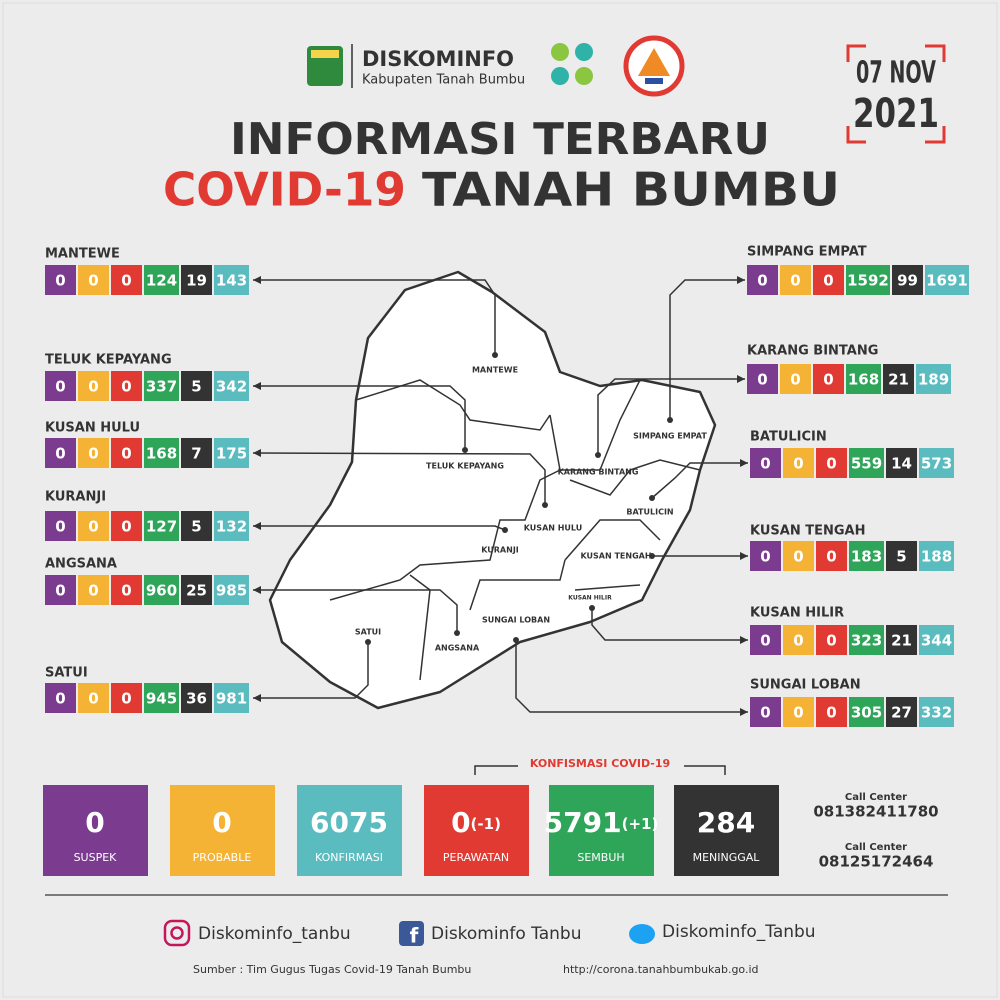  Describe the element at coordinates (812, 351) in the screenshot. I see `district-name: KARANG BINTANG` at that location.